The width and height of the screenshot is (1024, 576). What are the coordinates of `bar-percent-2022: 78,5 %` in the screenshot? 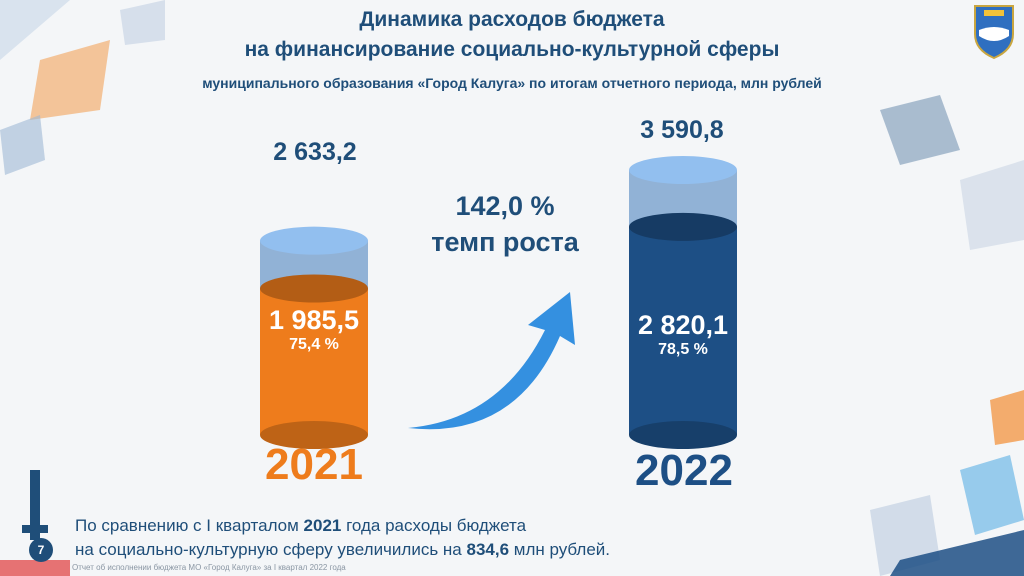 It's located at (683, 349).